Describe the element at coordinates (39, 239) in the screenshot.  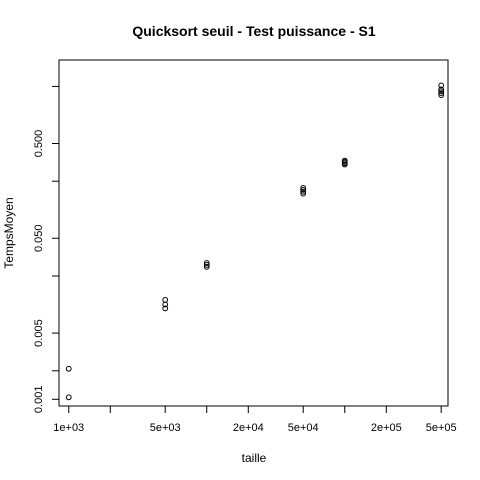
I see `y-tick-label: 0.050` at that location.